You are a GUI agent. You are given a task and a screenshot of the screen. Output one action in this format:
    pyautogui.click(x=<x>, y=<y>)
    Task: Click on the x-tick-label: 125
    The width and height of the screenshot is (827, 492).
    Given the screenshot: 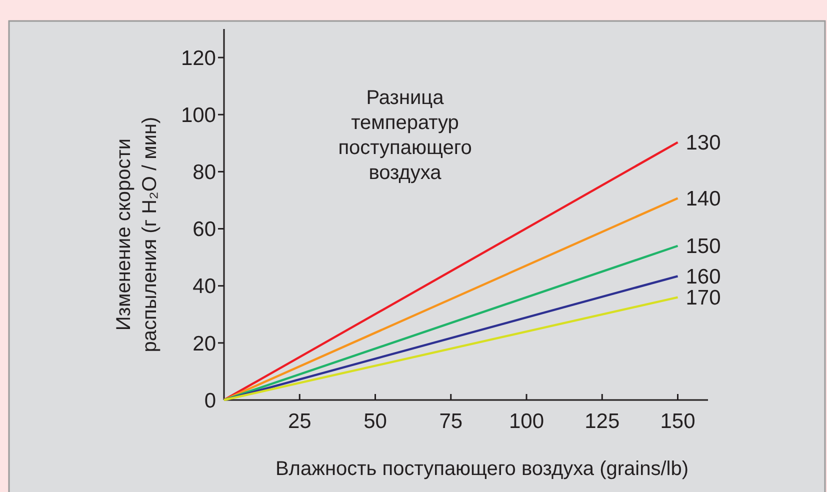 What is the action you would take?
    pyautogui.click(x=602, y=421)
    